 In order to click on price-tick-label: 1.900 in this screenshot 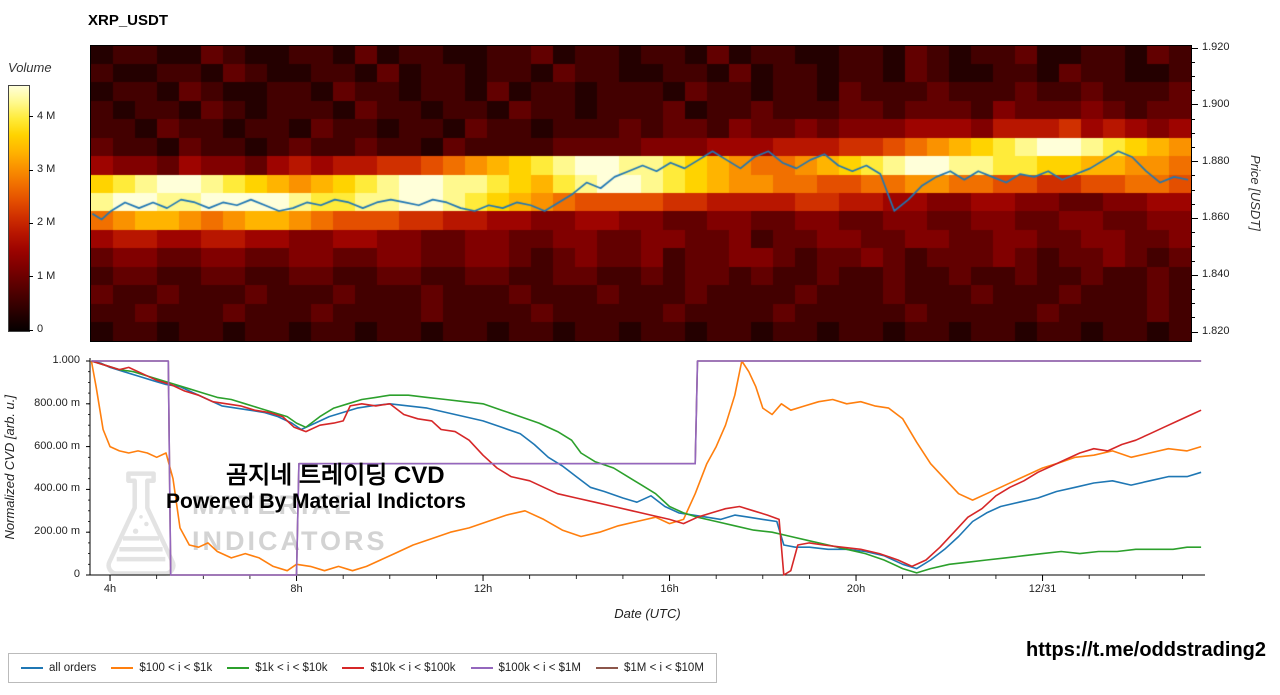, I will do `click(1216, 103)`.